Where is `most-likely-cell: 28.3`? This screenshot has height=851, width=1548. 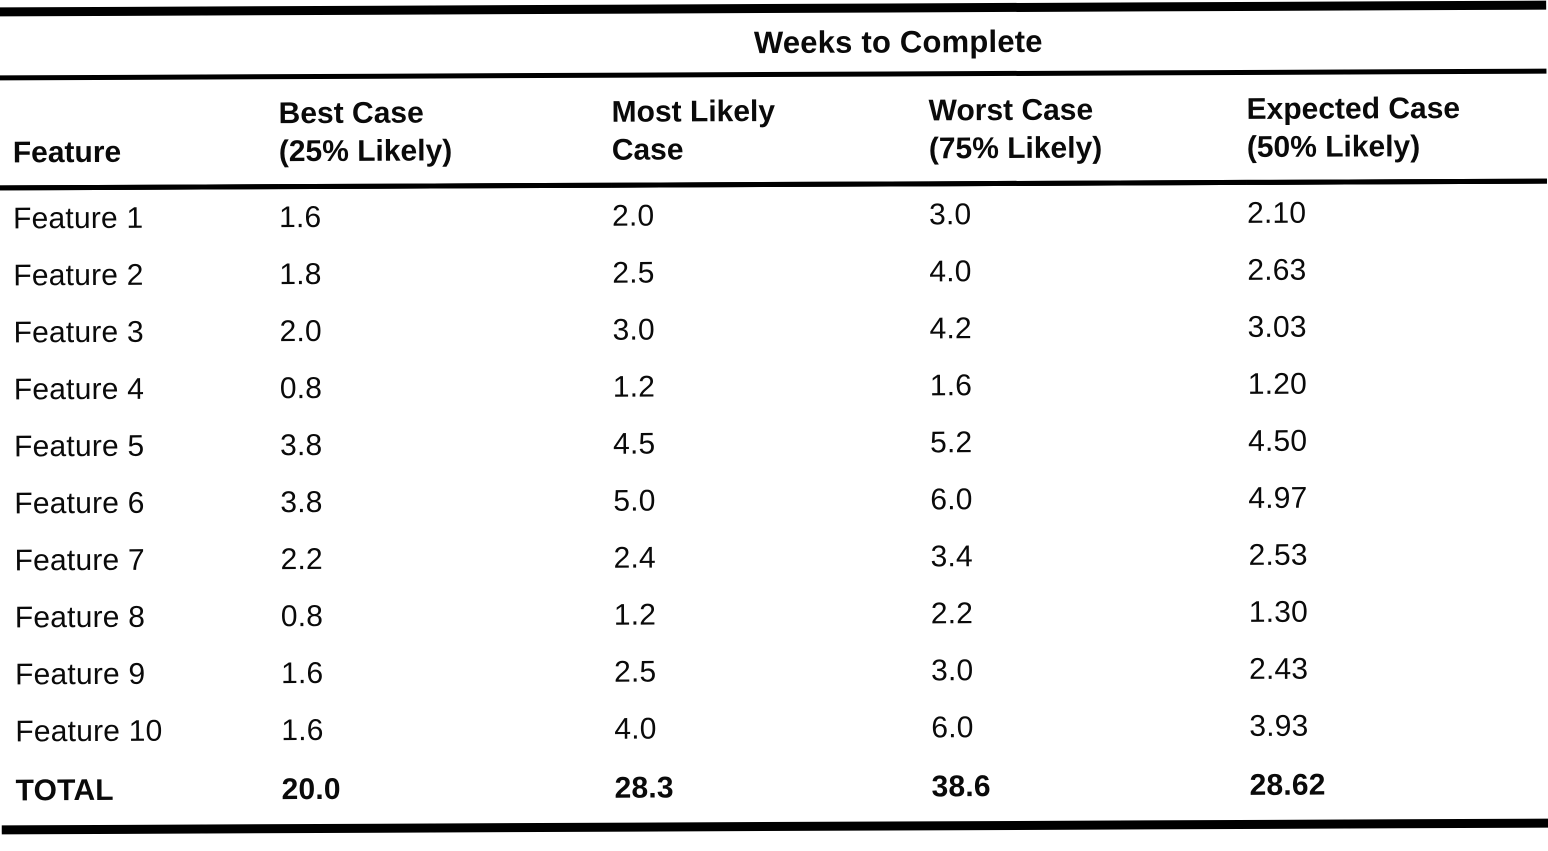
most-likely-cell: 28.3 is located at coordinates (644, 788).